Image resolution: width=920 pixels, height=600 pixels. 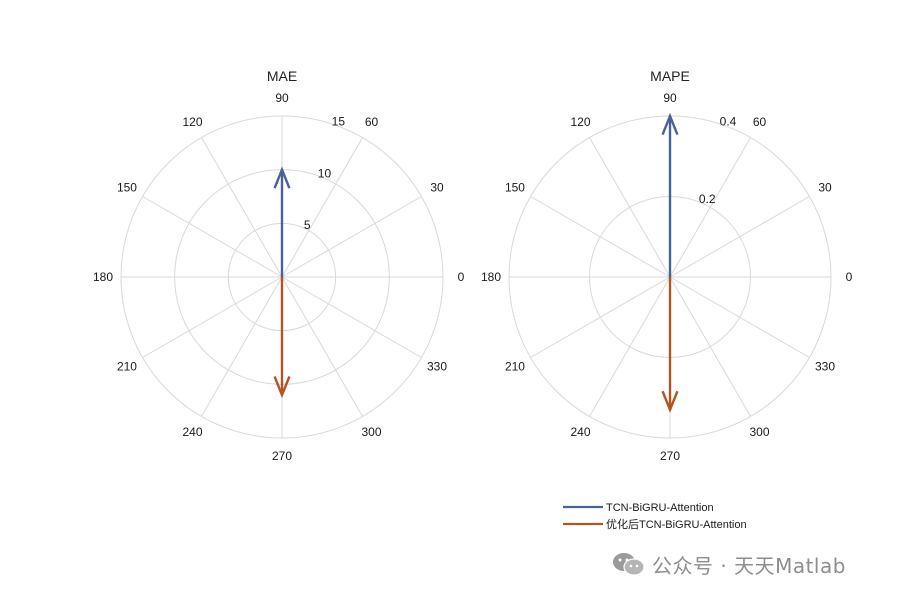 What do you see at coordinates (282, 76) in the screenshot?
I see `chart-title: MAE` at bounding box center [282, 76].